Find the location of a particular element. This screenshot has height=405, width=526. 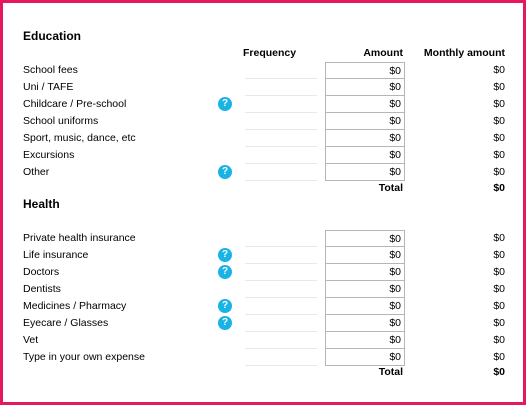

monthly-column-header: Monthly amount is located at coordinates (464, 53).